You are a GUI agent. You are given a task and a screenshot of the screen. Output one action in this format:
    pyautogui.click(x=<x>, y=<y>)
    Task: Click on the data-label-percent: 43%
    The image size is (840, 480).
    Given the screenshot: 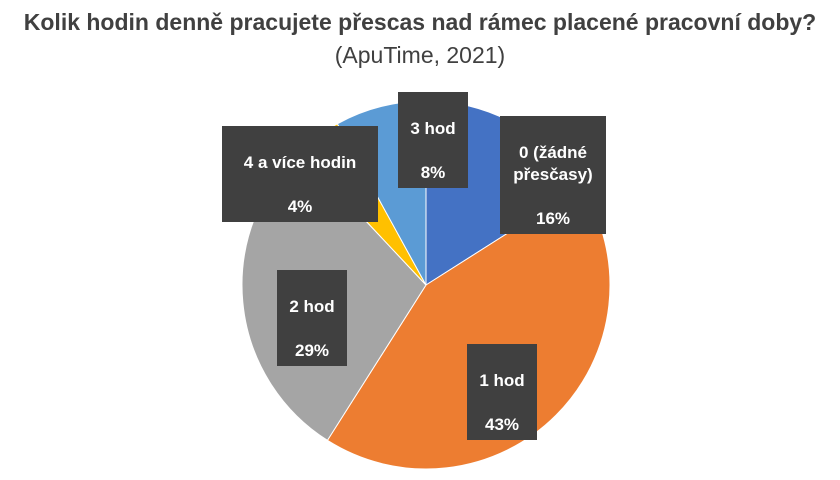 What is the action you would take?
    pyautogui.click(x=502, y=424)
    